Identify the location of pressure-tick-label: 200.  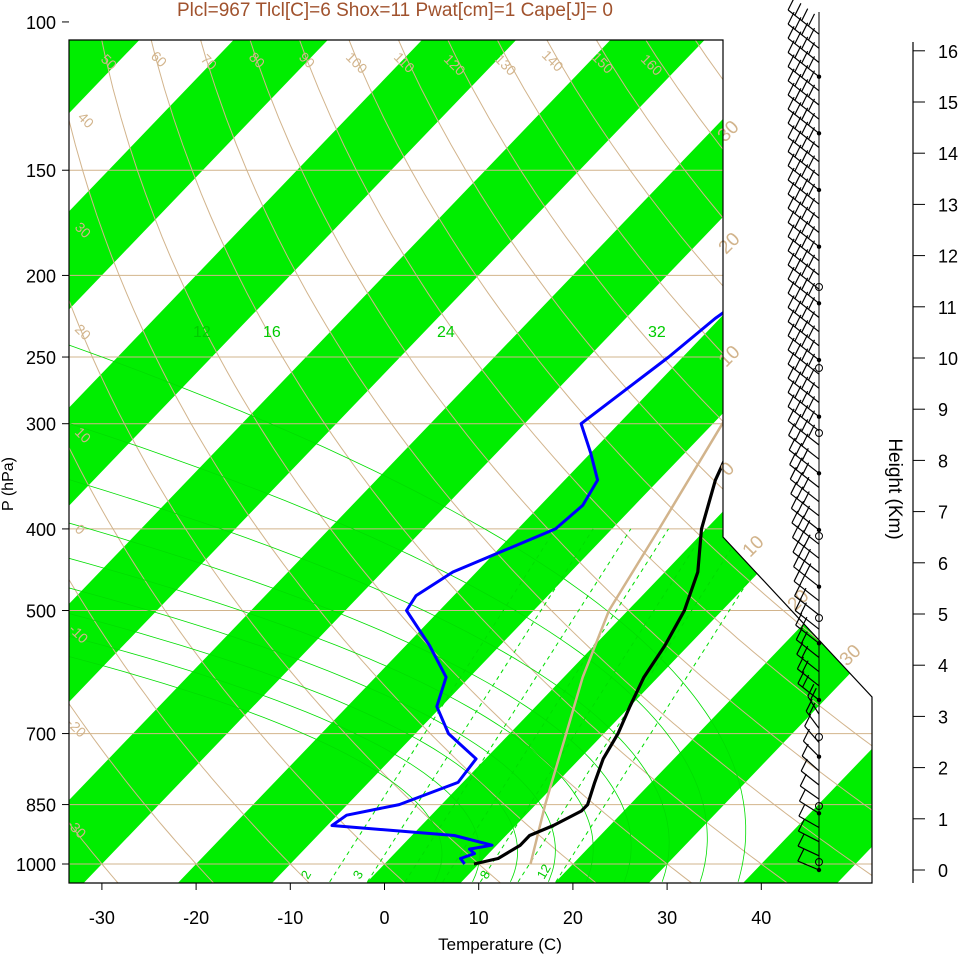
(41, 276).